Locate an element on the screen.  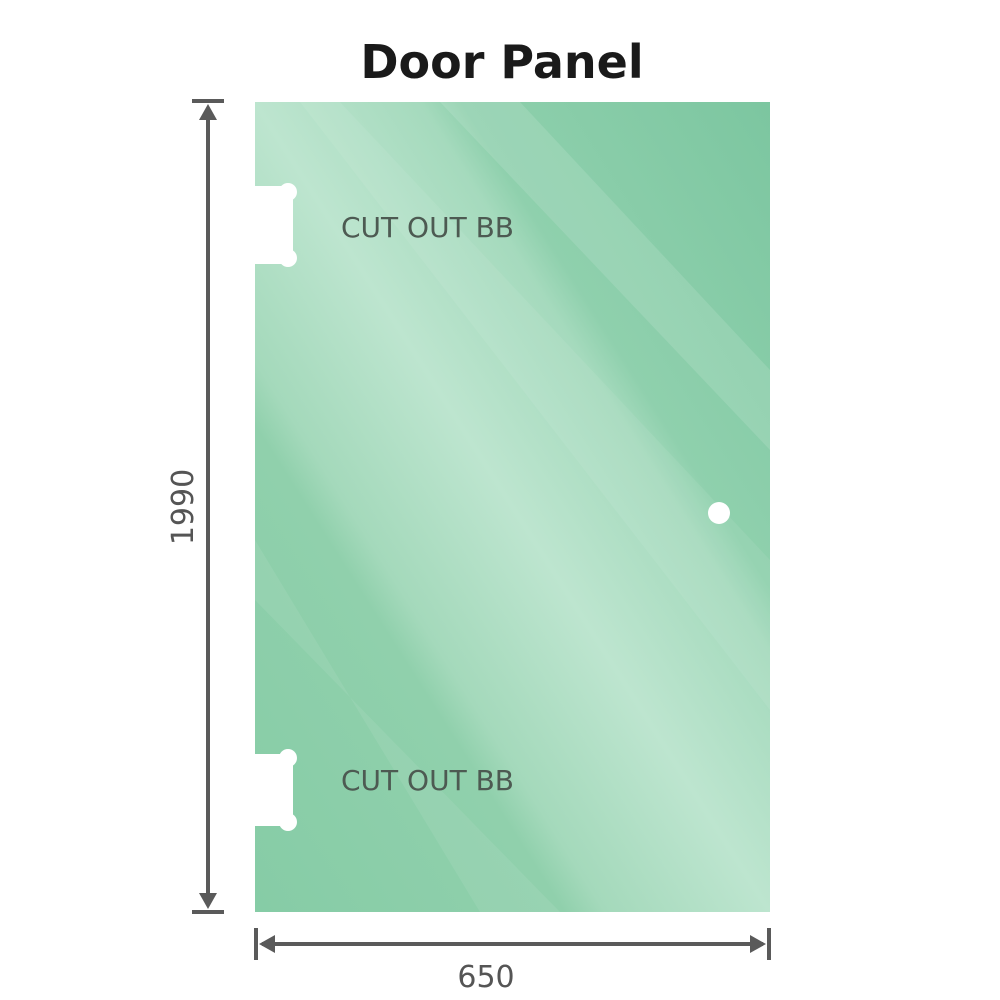
width-dimension-line is located at coordinates (512, 944).